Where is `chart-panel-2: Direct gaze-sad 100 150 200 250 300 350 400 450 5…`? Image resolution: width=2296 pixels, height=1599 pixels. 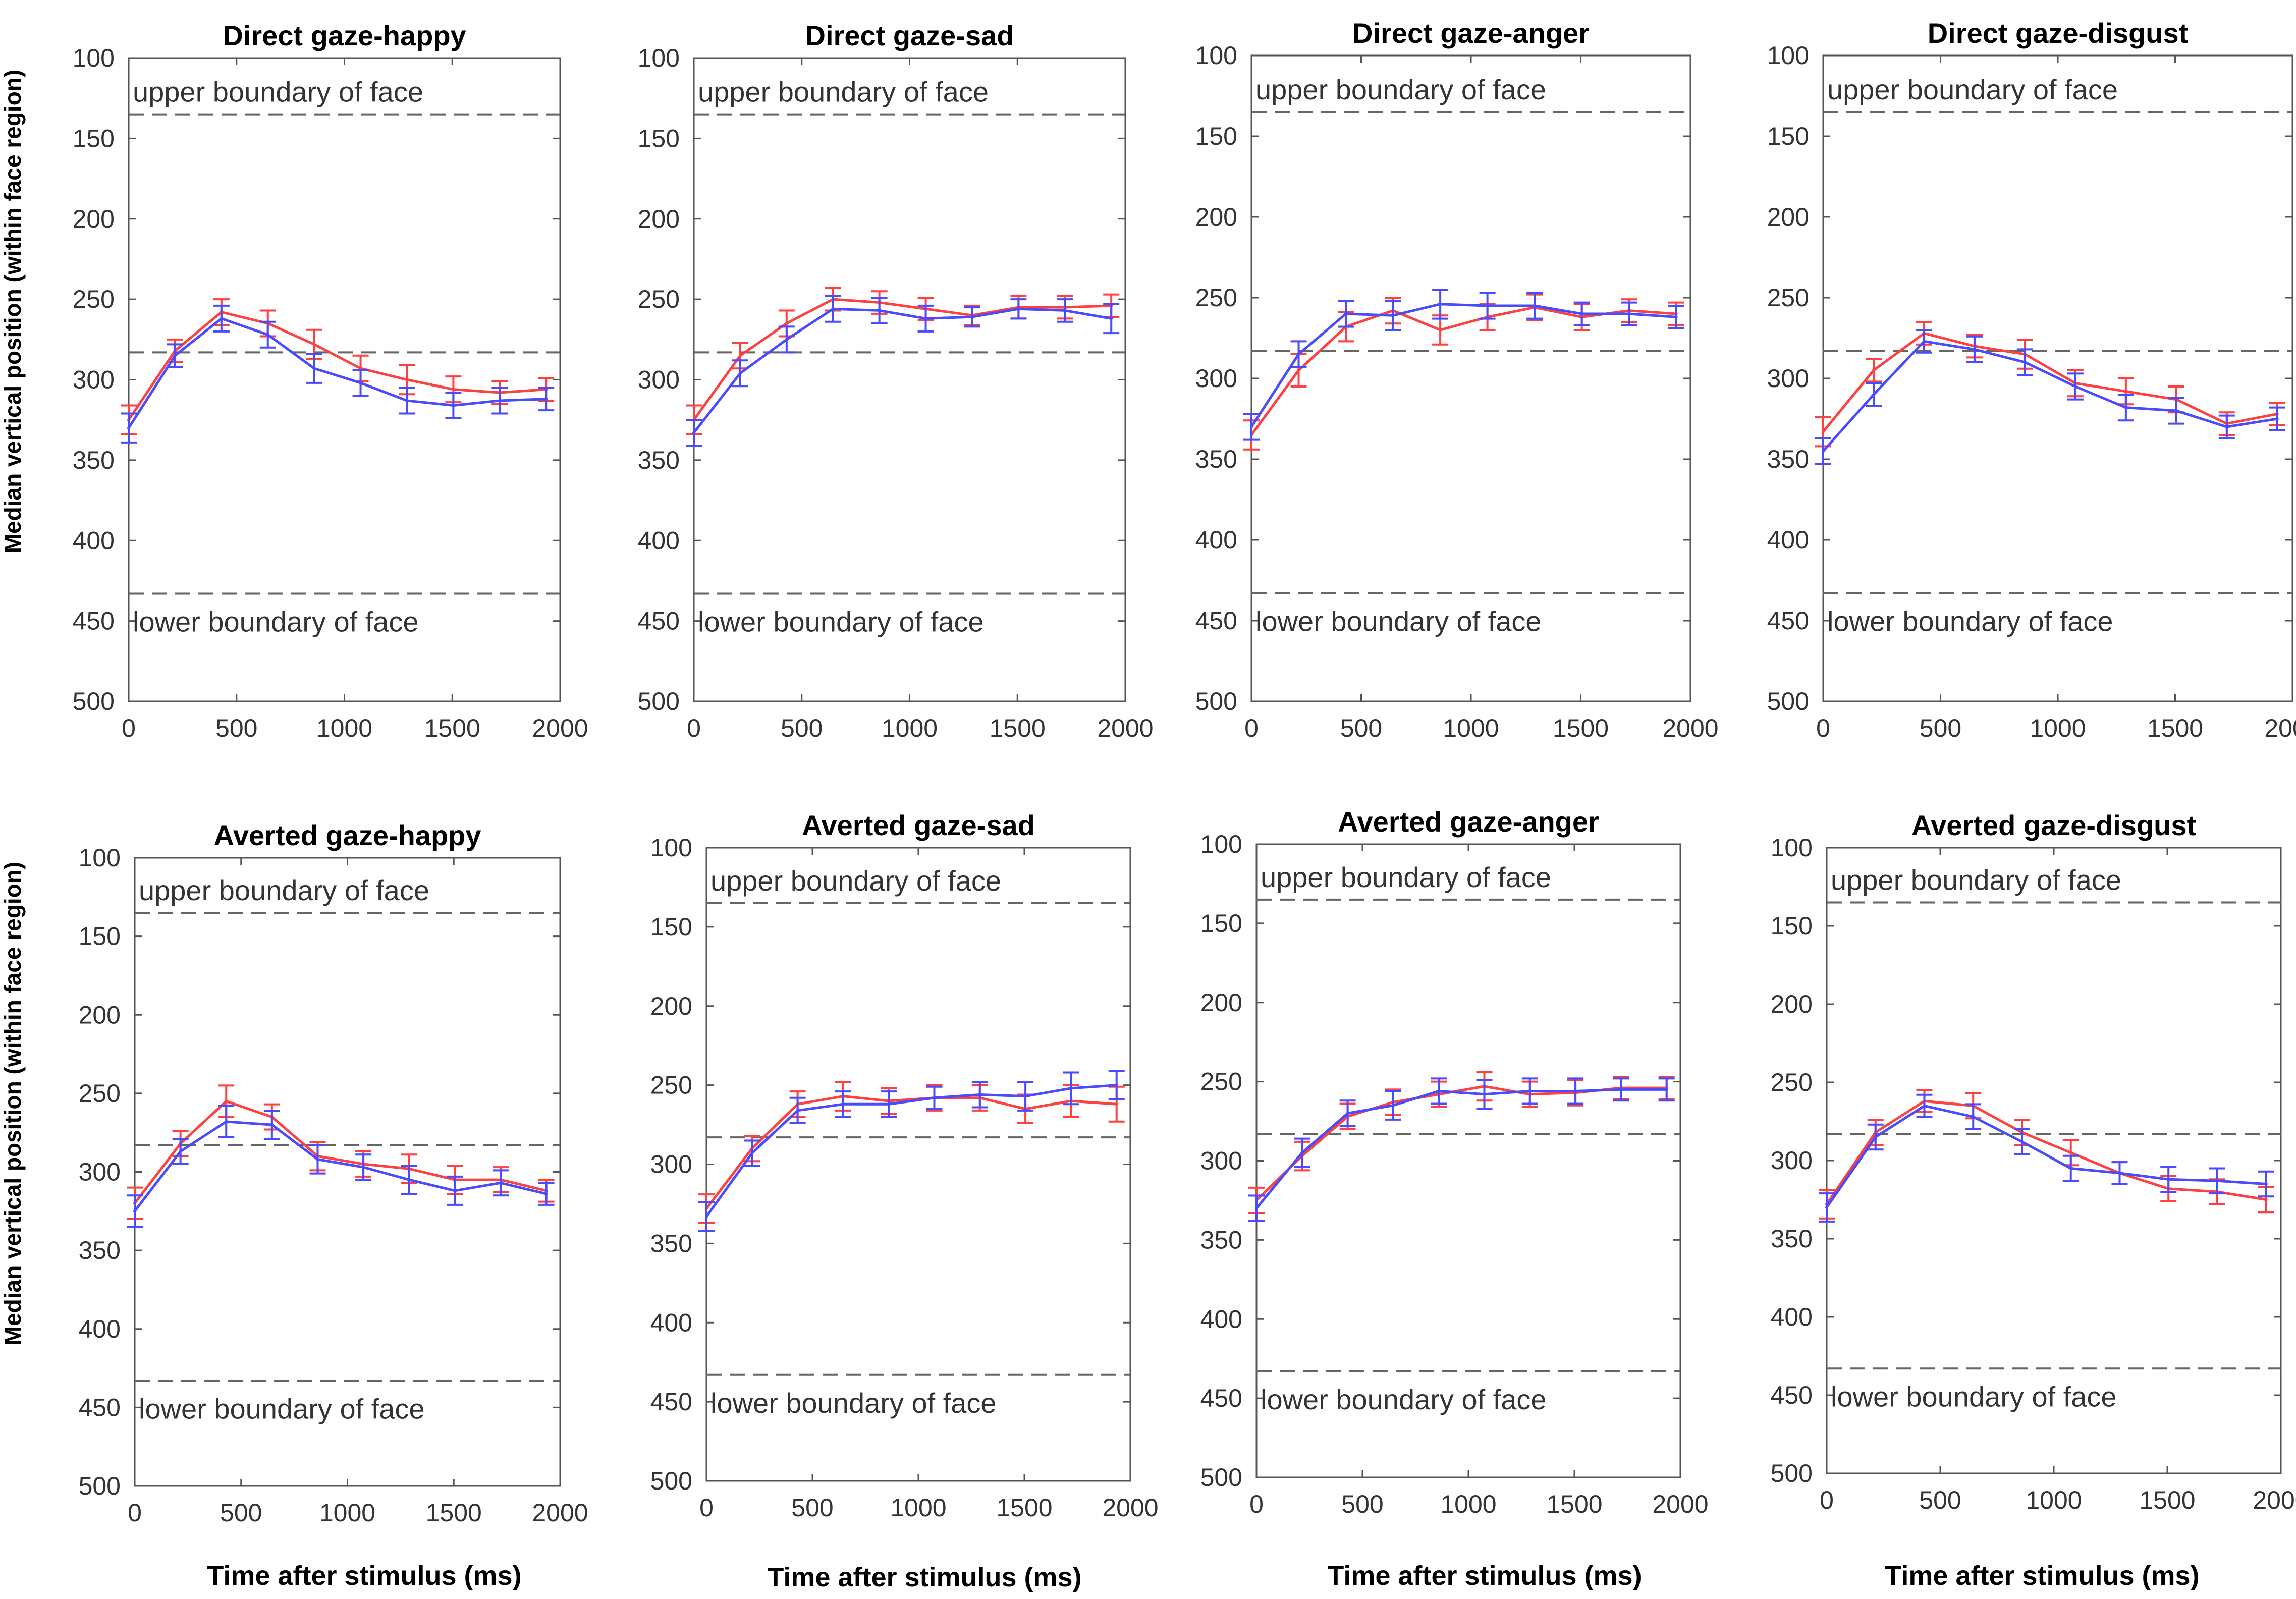 chart-panel-2: Direct gaze-sad 100 150 200 250 300 350 400 450 5… is located at coordinates (896, 381).